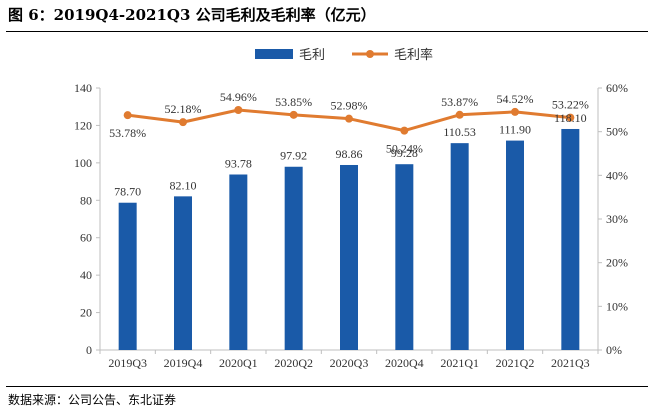 The width and height of the screenshot is (654, 416). I want to click on y-tick-label-right: 30%, so click(617, 219).